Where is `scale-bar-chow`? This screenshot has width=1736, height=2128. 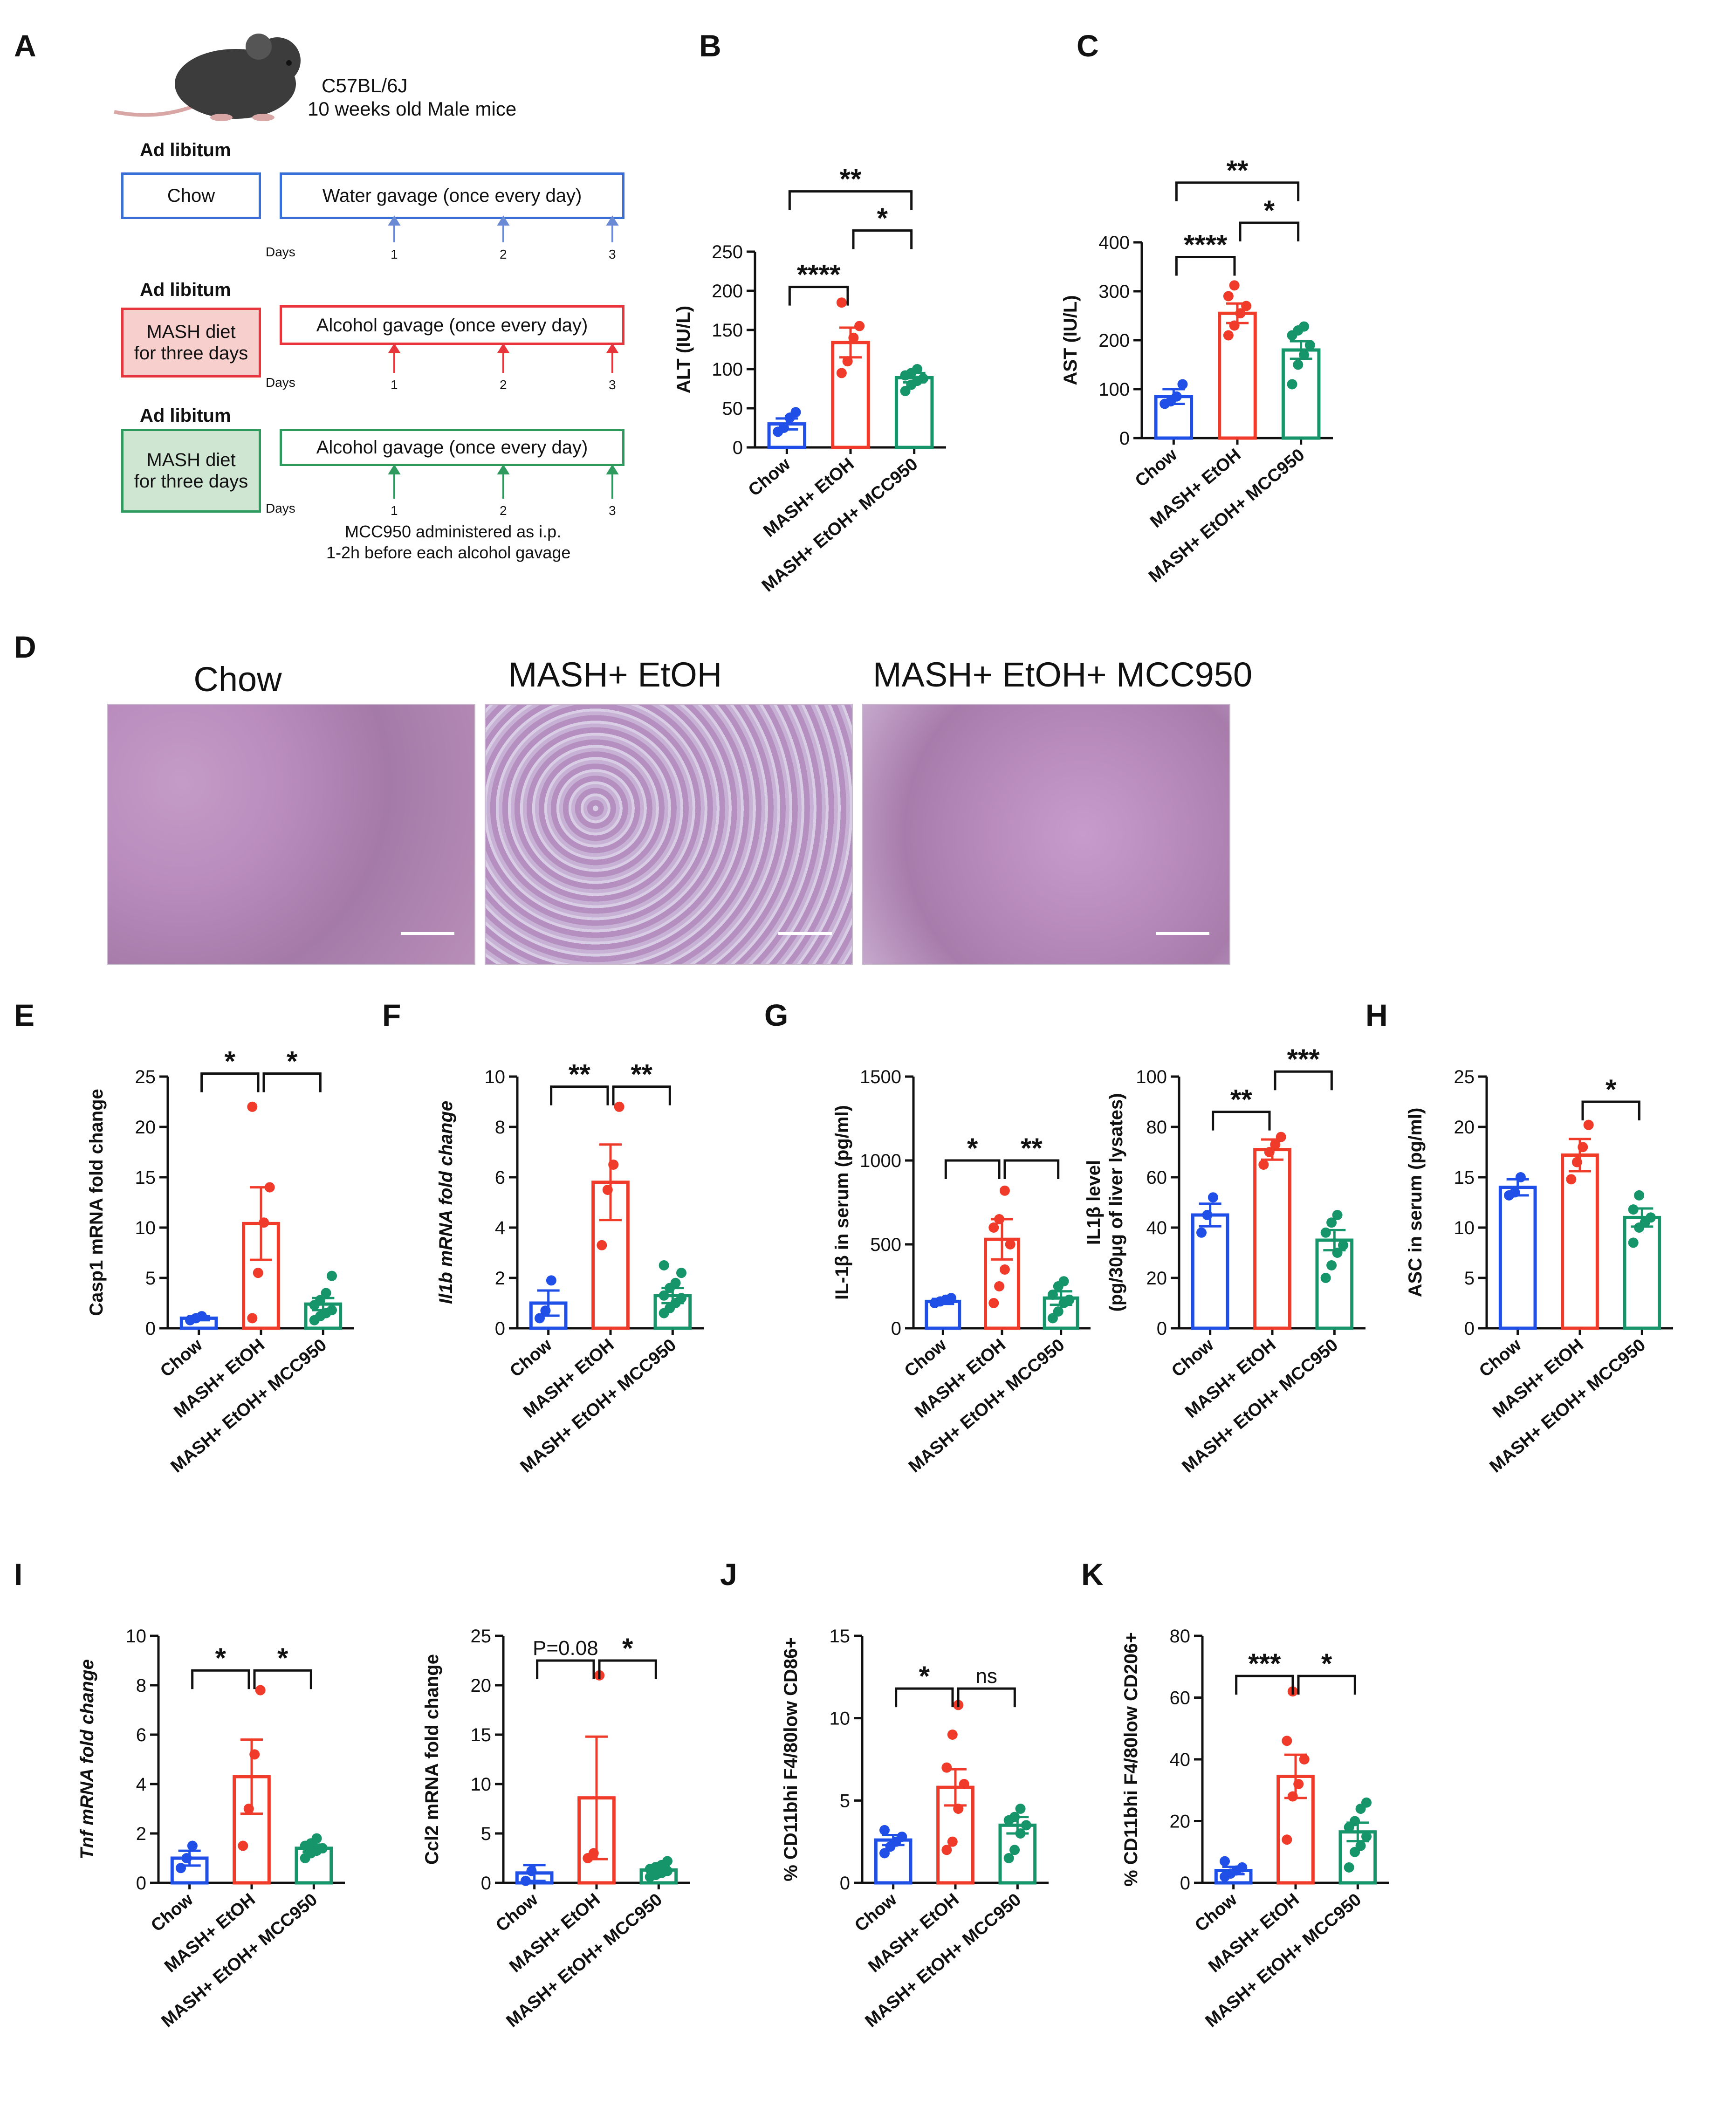 scale-bar-chow is located at coordinates (427, 934).